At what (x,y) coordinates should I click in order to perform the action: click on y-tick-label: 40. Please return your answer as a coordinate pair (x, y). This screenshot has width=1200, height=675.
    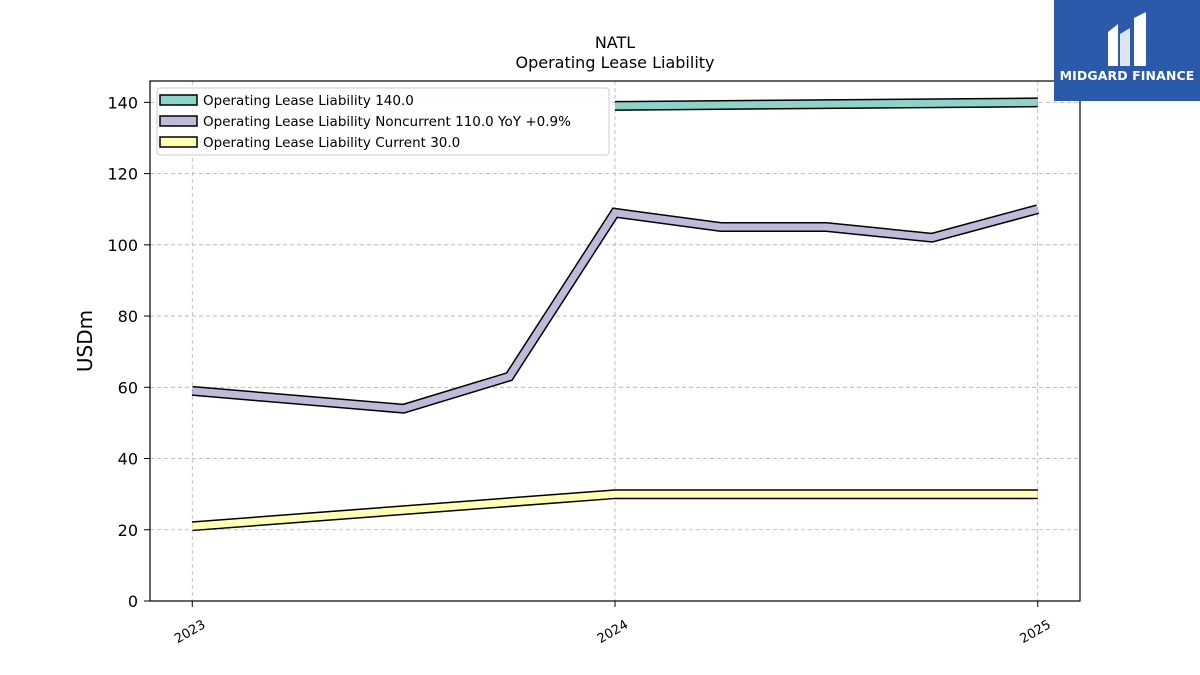
    Looking at the image, I should click on (128, 459).